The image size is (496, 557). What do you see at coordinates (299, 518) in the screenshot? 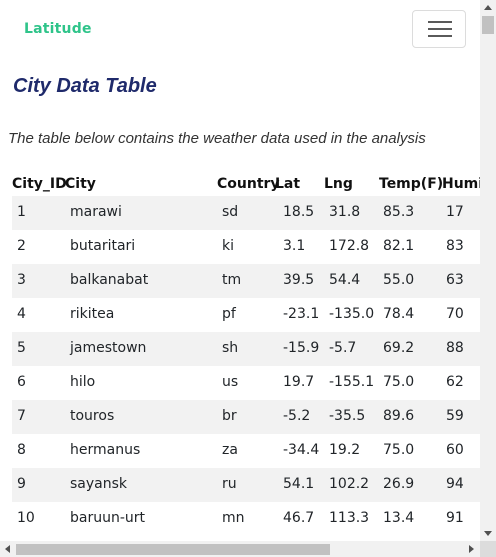
I see `cell-lat: 46.7` at bounding box center [299, 518].